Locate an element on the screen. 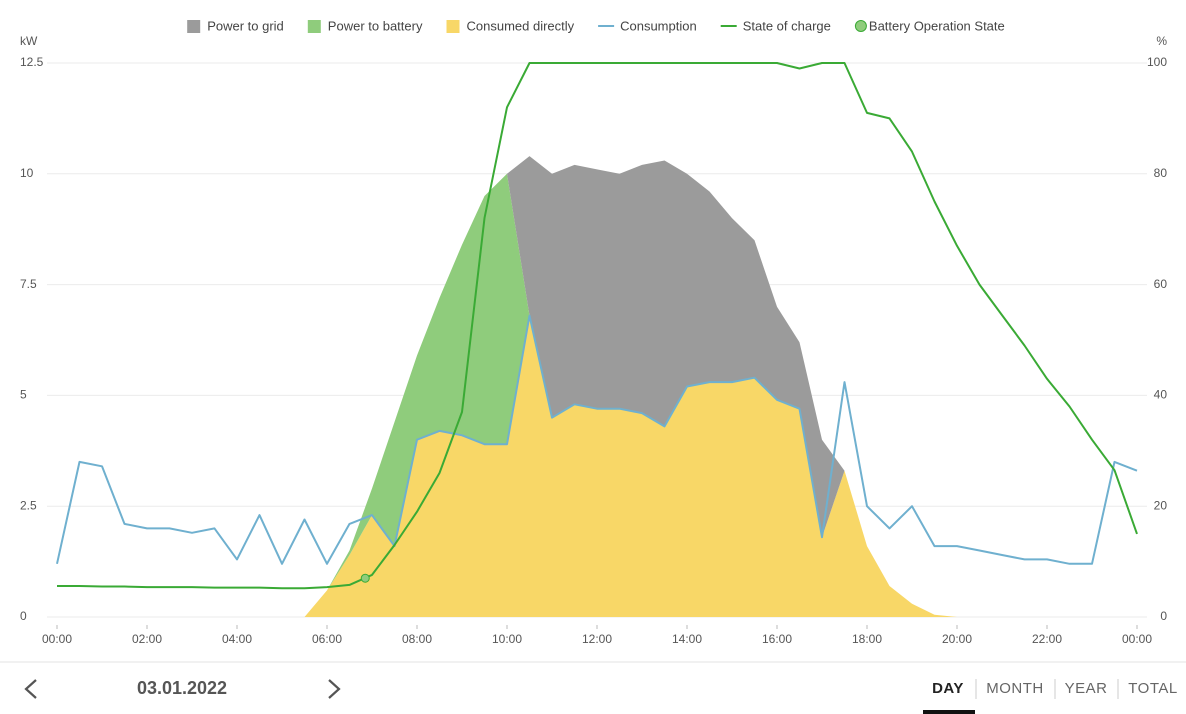 The height and width of the screenshot is (714, 1186). legend-item: State of charge is located at coordinates (775, 25).